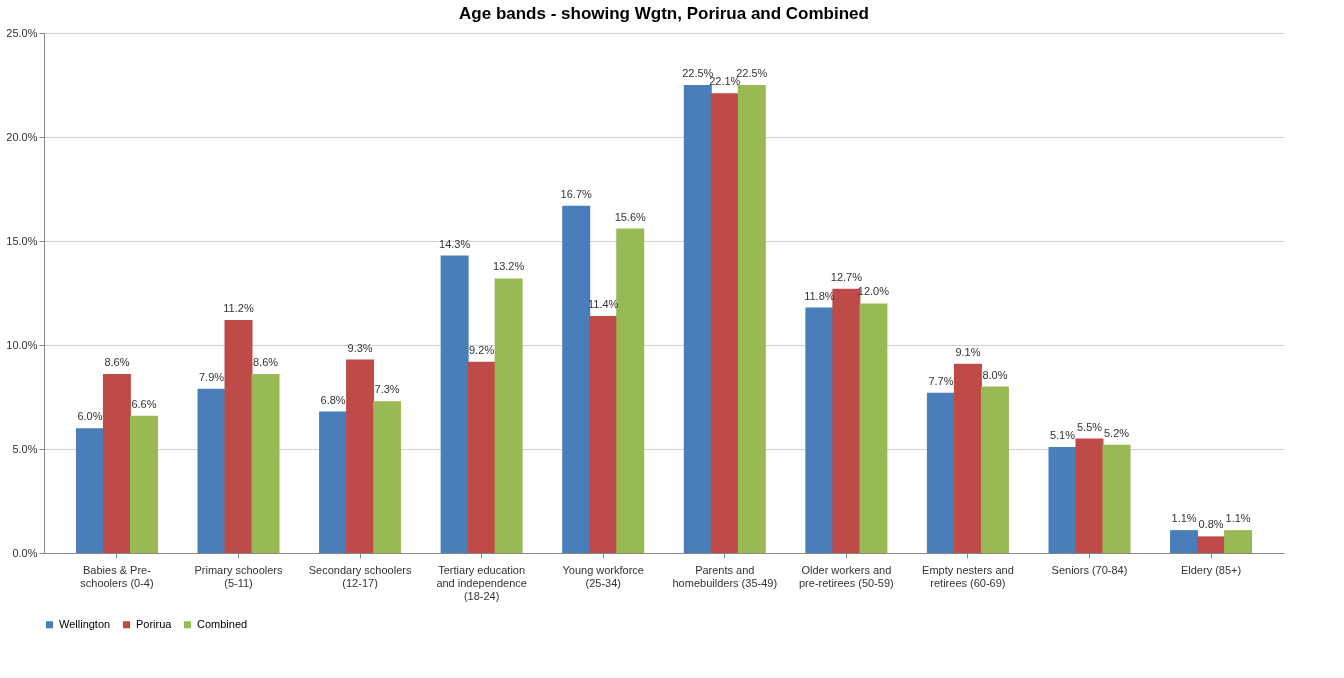 The width and height of the screenshot is (1344, 678). Describe the element at coordinates (509, 266) in the screenshot. I see `data-label: 13.2%` at that location.